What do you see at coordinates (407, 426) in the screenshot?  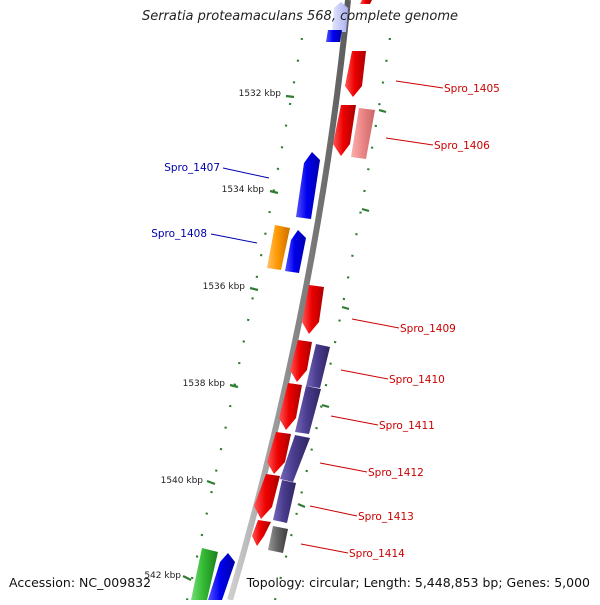 I see `gene-label-spro-1411: Spro_1411` at bounding box center [407, 426].